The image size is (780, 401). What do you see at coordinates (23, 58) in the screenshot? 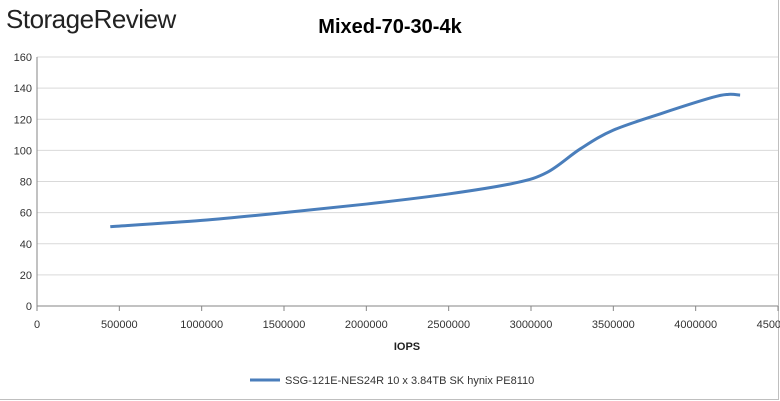
I see `y-tick-label: 160` at bounding box center [23, 58].